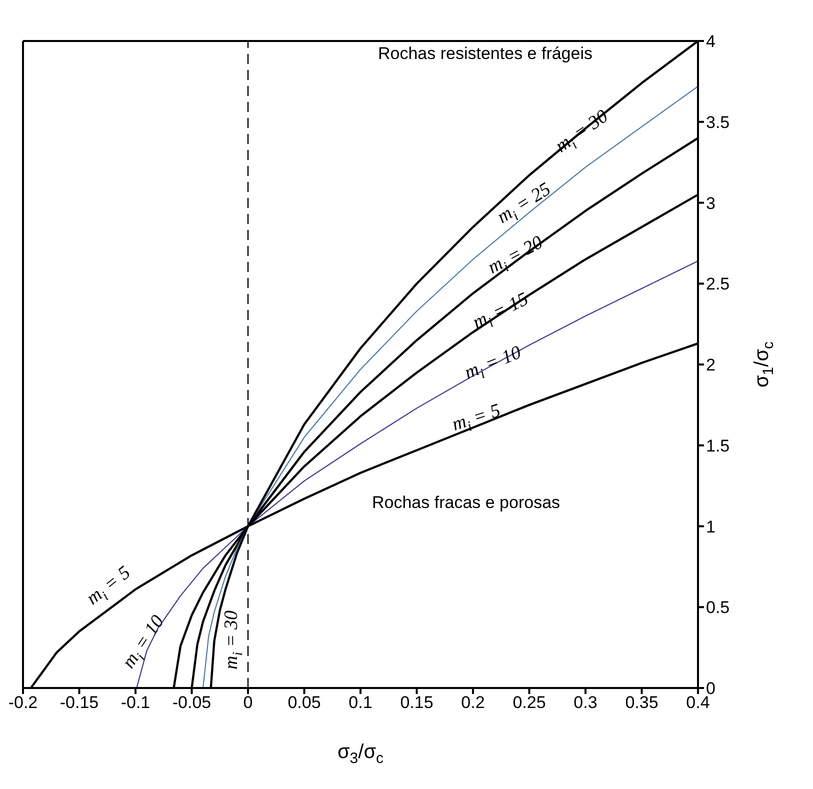 The height and width of the screenshot is (789, 813). I want to click on y-tick-label: 3, so click(711, 203).